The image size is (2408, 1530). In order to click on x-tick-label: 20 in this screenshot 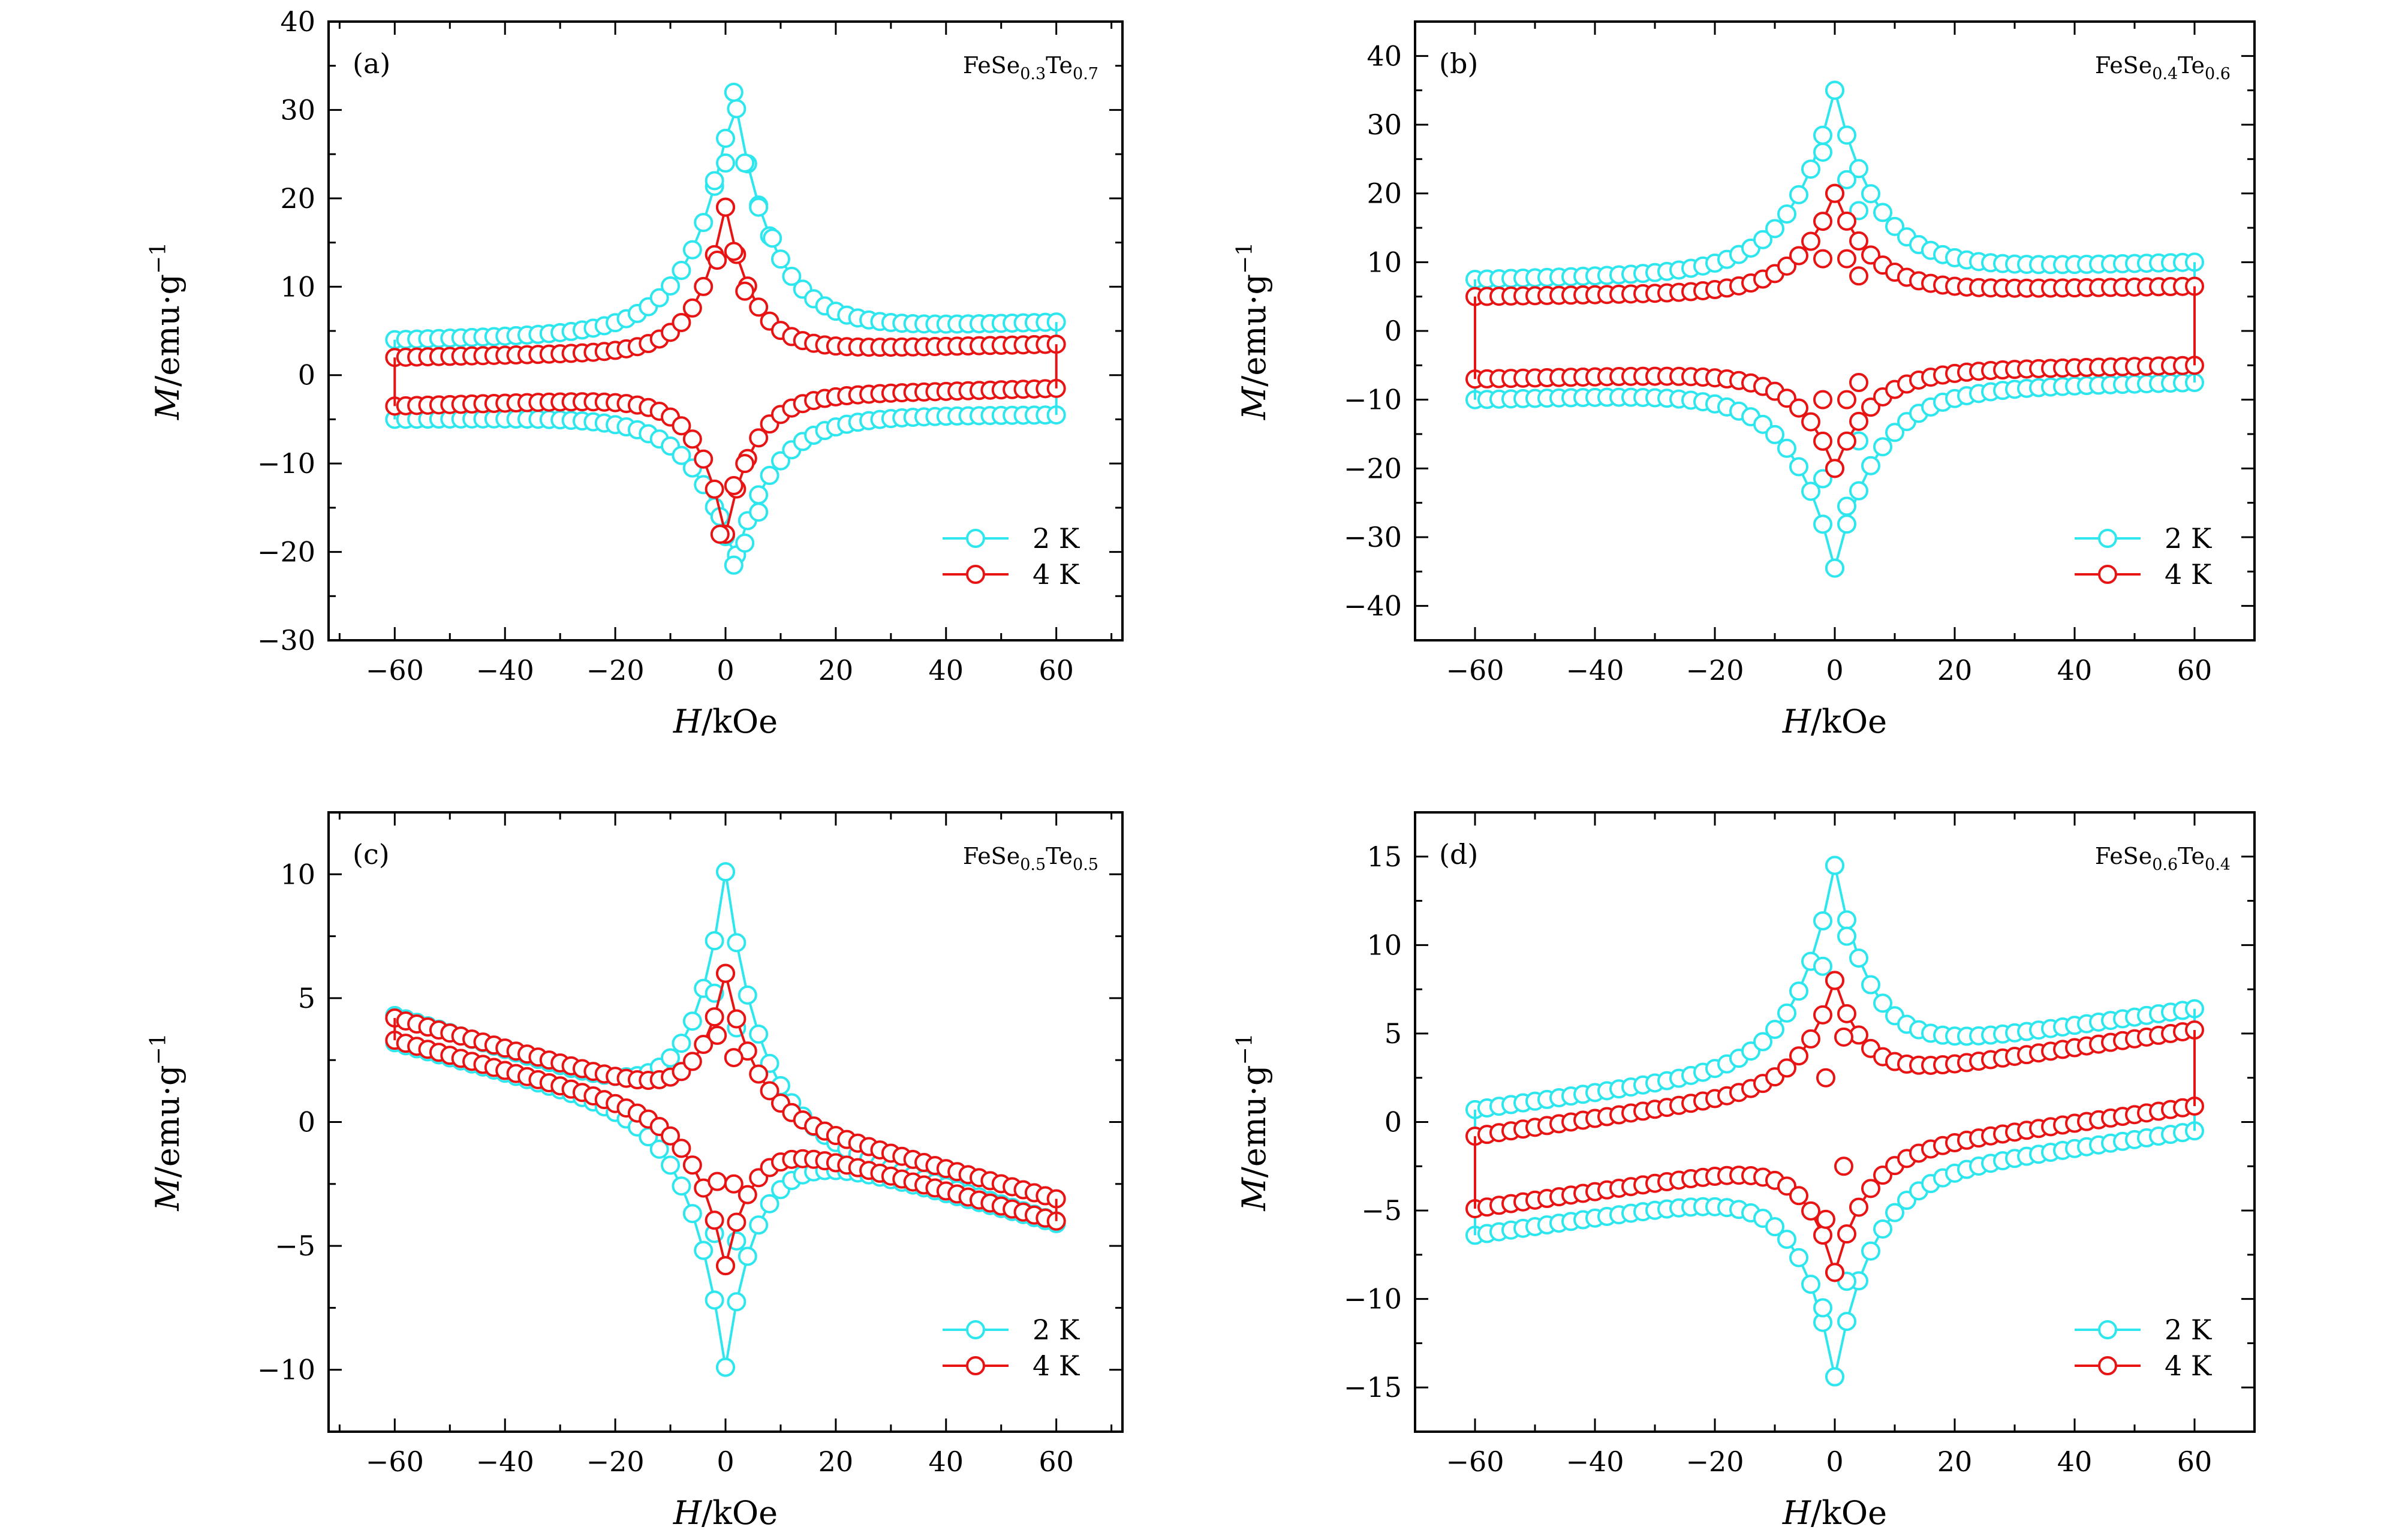, I will do `click(1955, 1461)`.